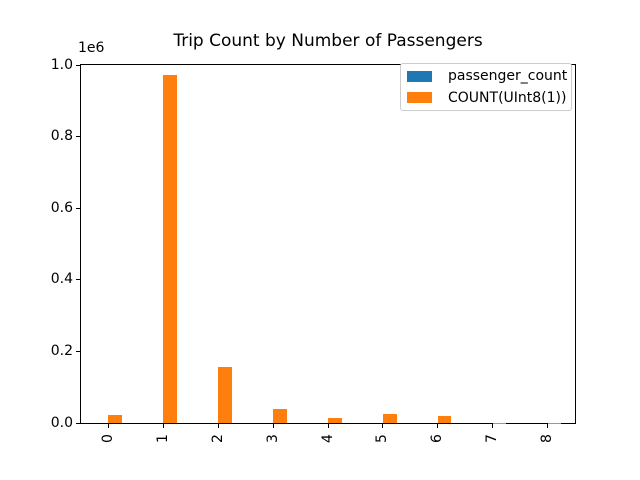  I want to click on y-tick-0.6, so click(78, 208).